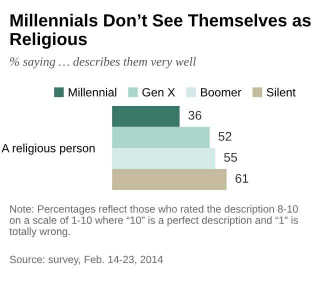 The height and width of the screenshot is (306, 313). Describe the element at coordinates (225, 136) in the screenshot. I see `data-label: 52` at that location.